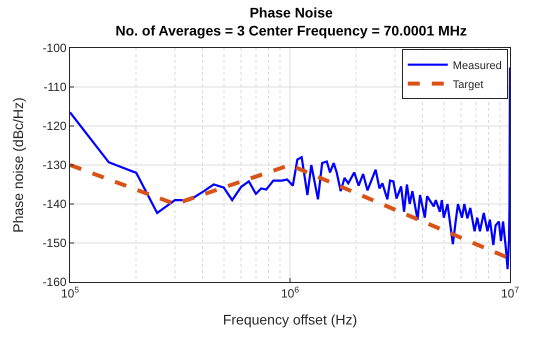  I want to click on y-tick-label: -120, so click(54, 126).